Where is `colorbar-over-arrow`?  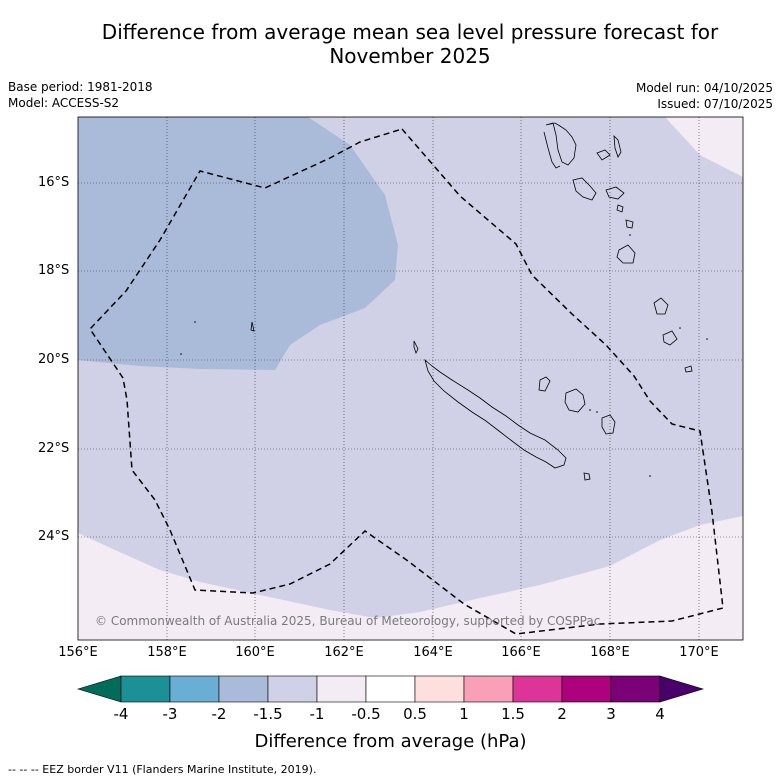
colorbar-over-arrow is located at coordinates (682, 689).